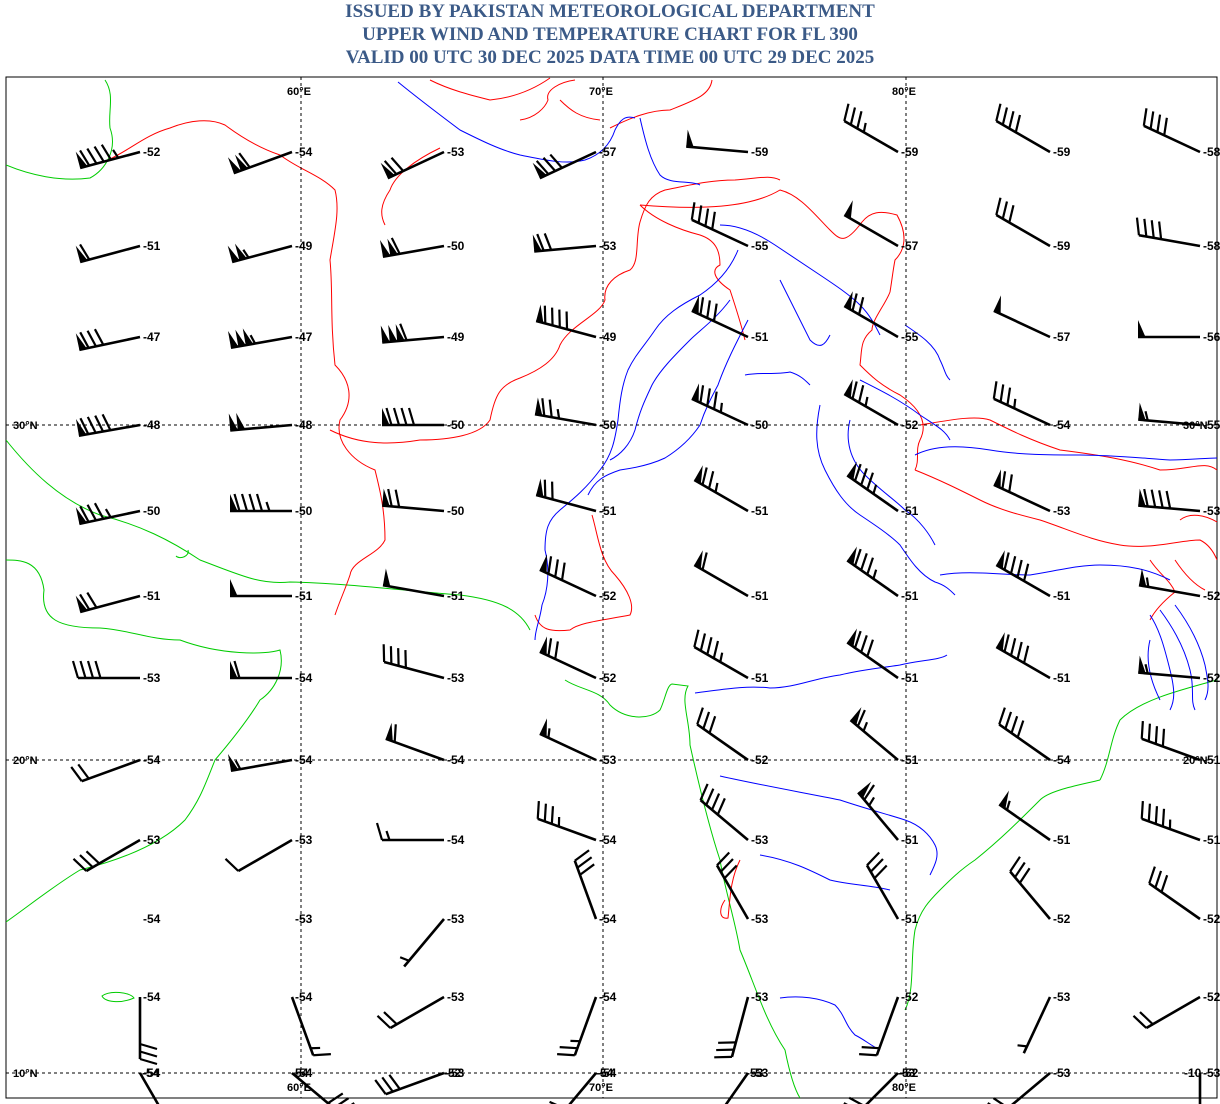  Describe the element at coordinates (672, 1073) in the screenshot. I see `extra-labels: -52 -54 -54 -54 -53 -53 -10` at that location.